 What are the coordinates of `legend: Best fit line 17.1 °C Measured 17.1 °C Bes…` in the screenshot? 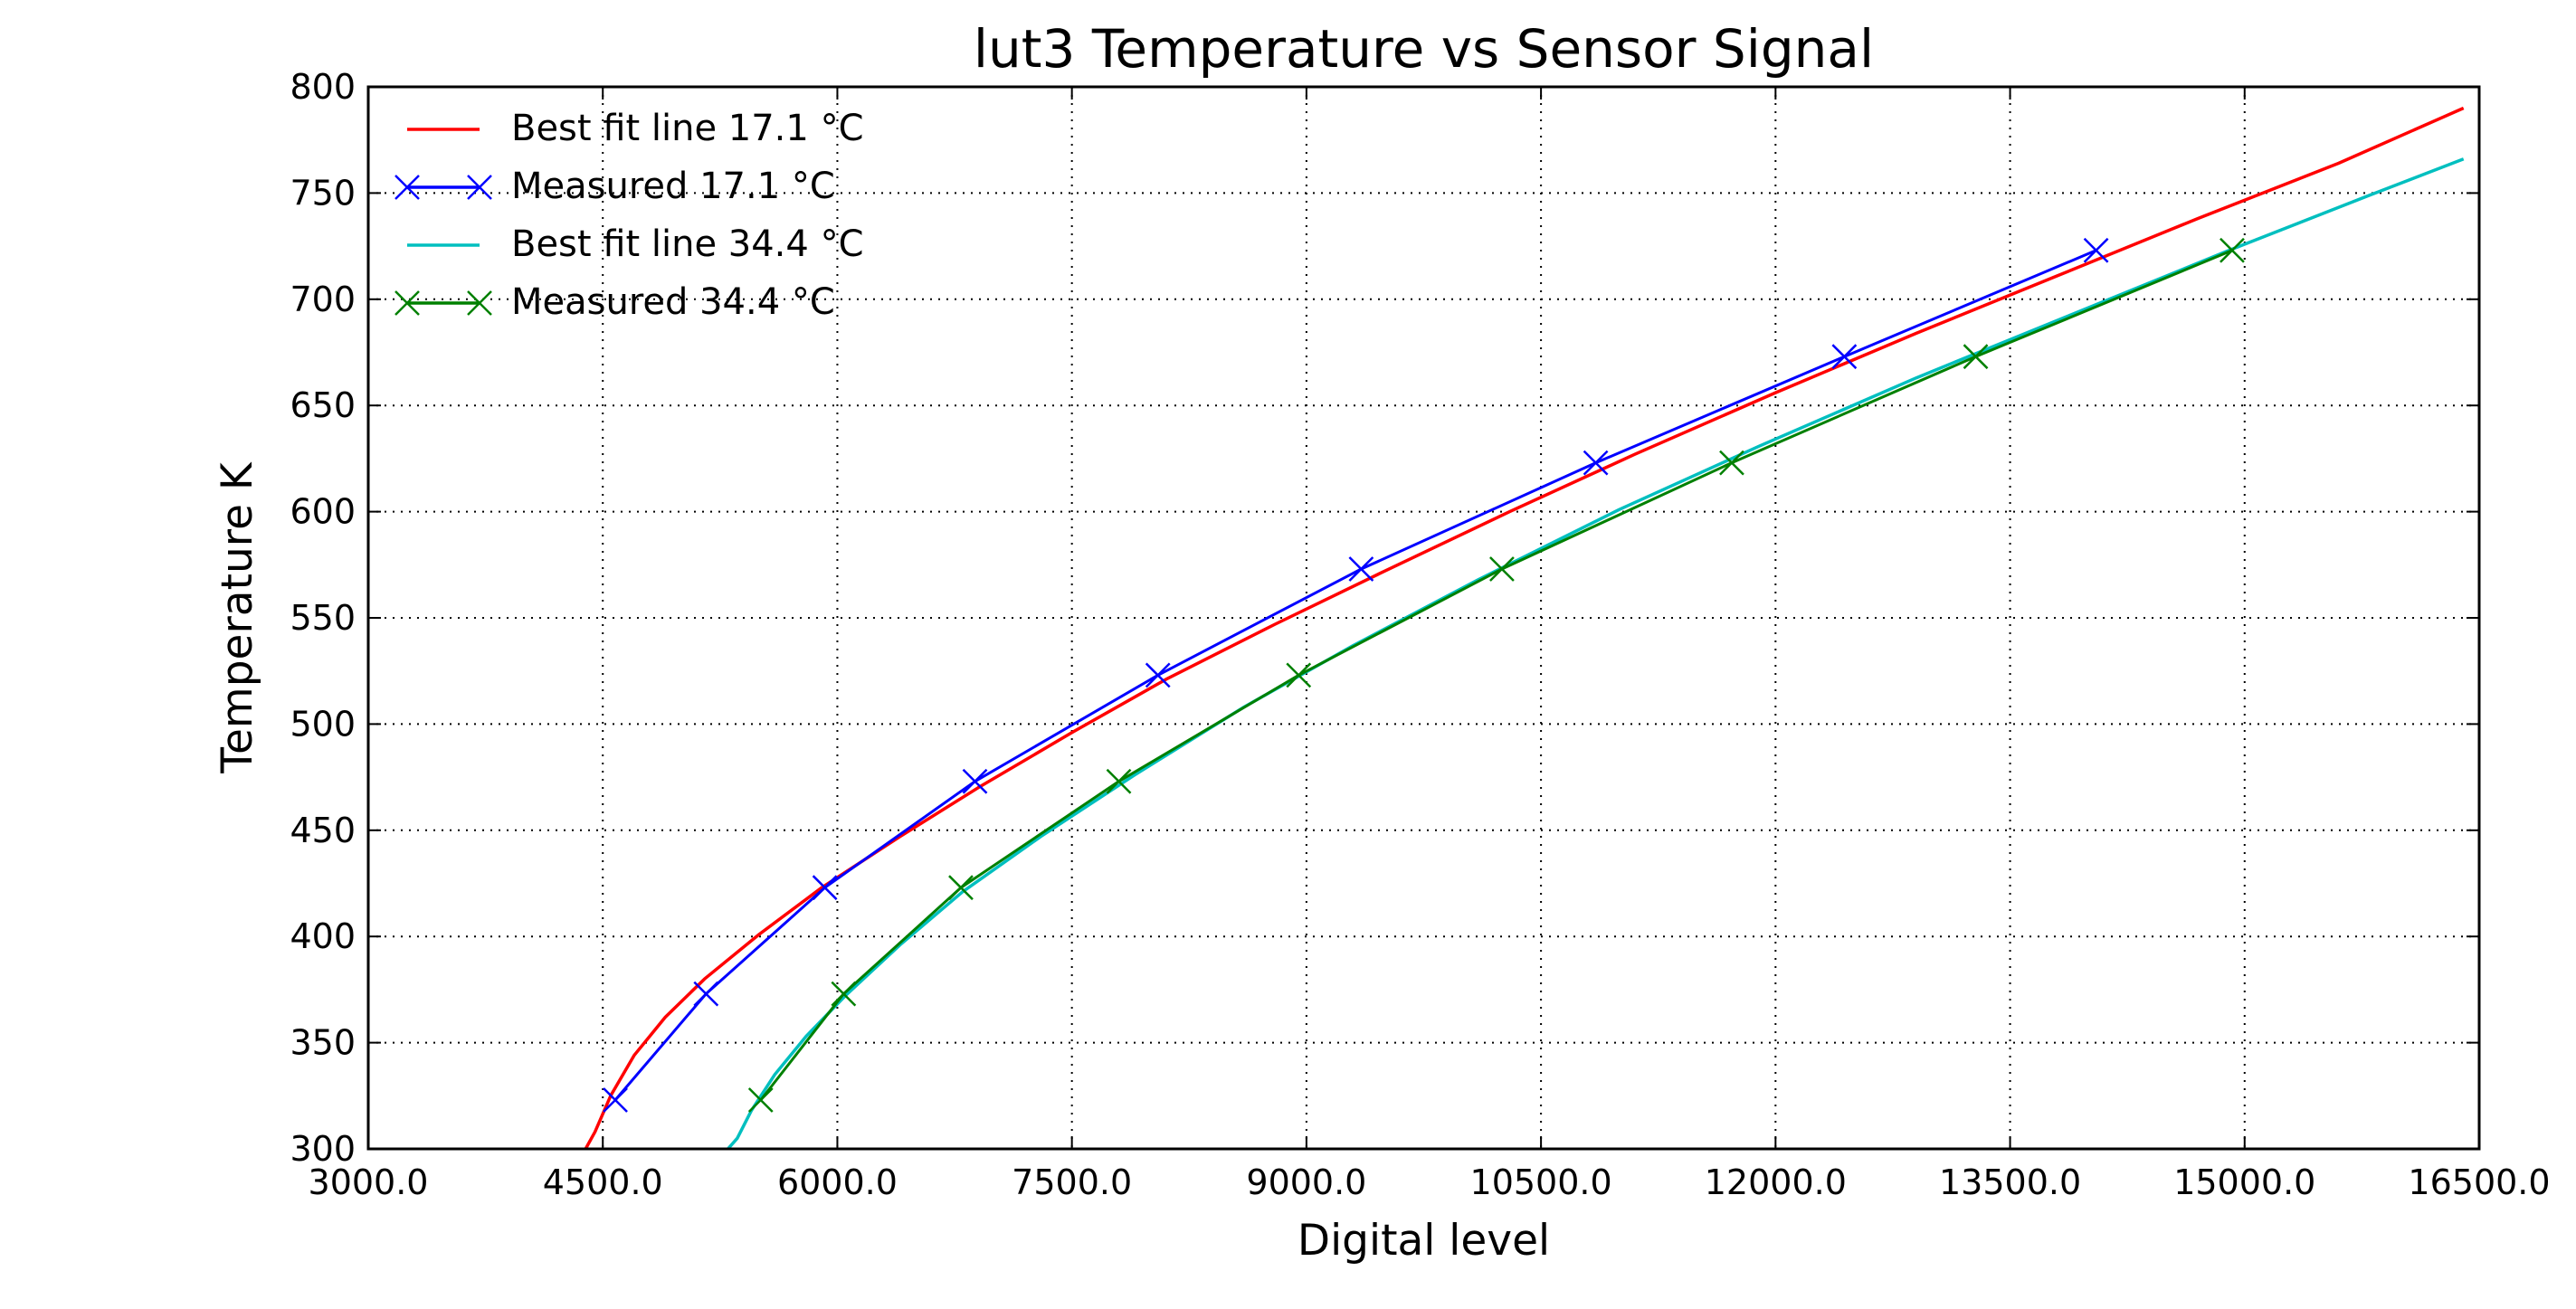 It's located at (629, 215).